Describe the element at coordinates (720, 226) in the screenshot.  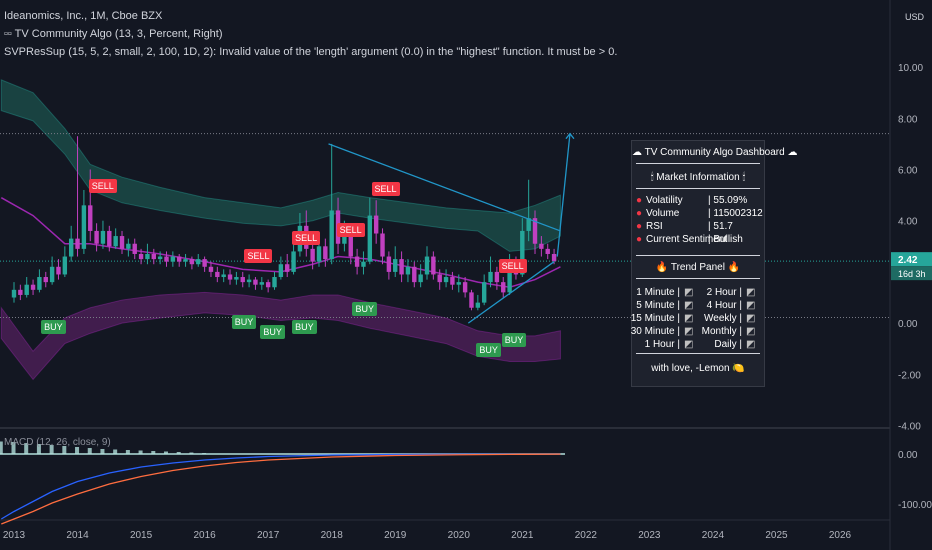
I see `metric-value: | 51.7` at that location.